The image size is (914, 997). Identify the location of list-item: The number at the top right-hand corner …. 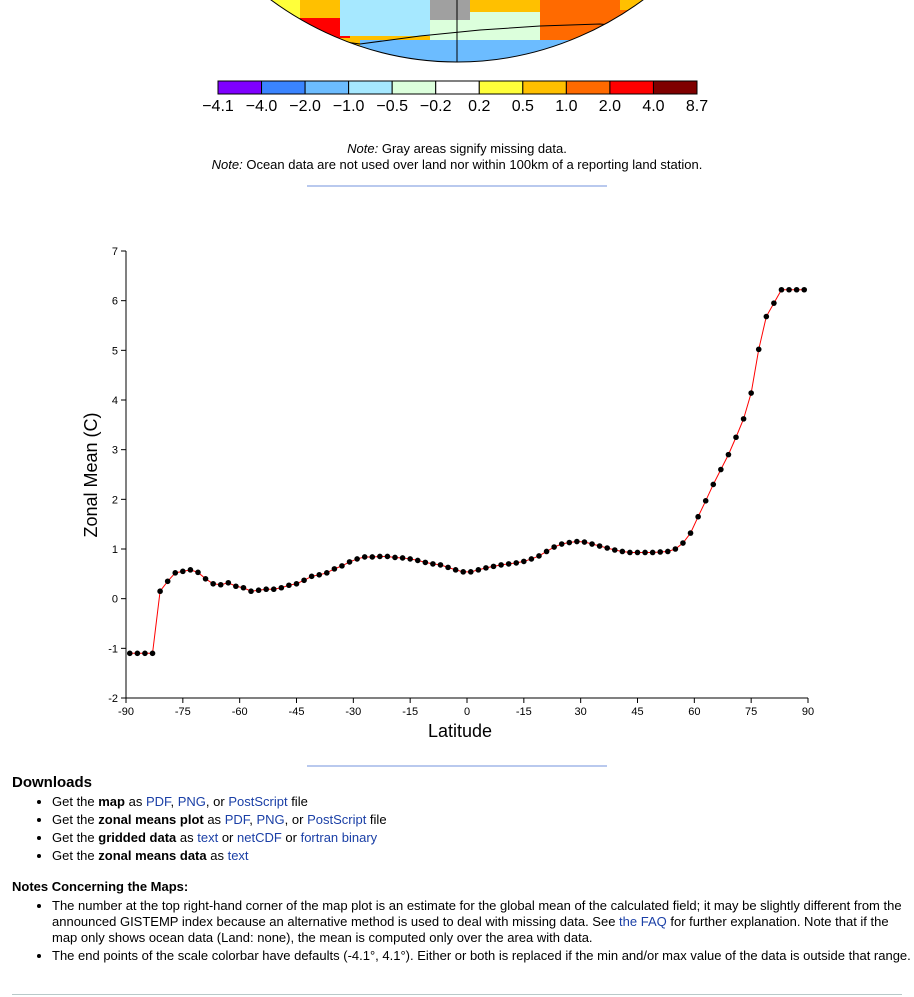
(482, 922).